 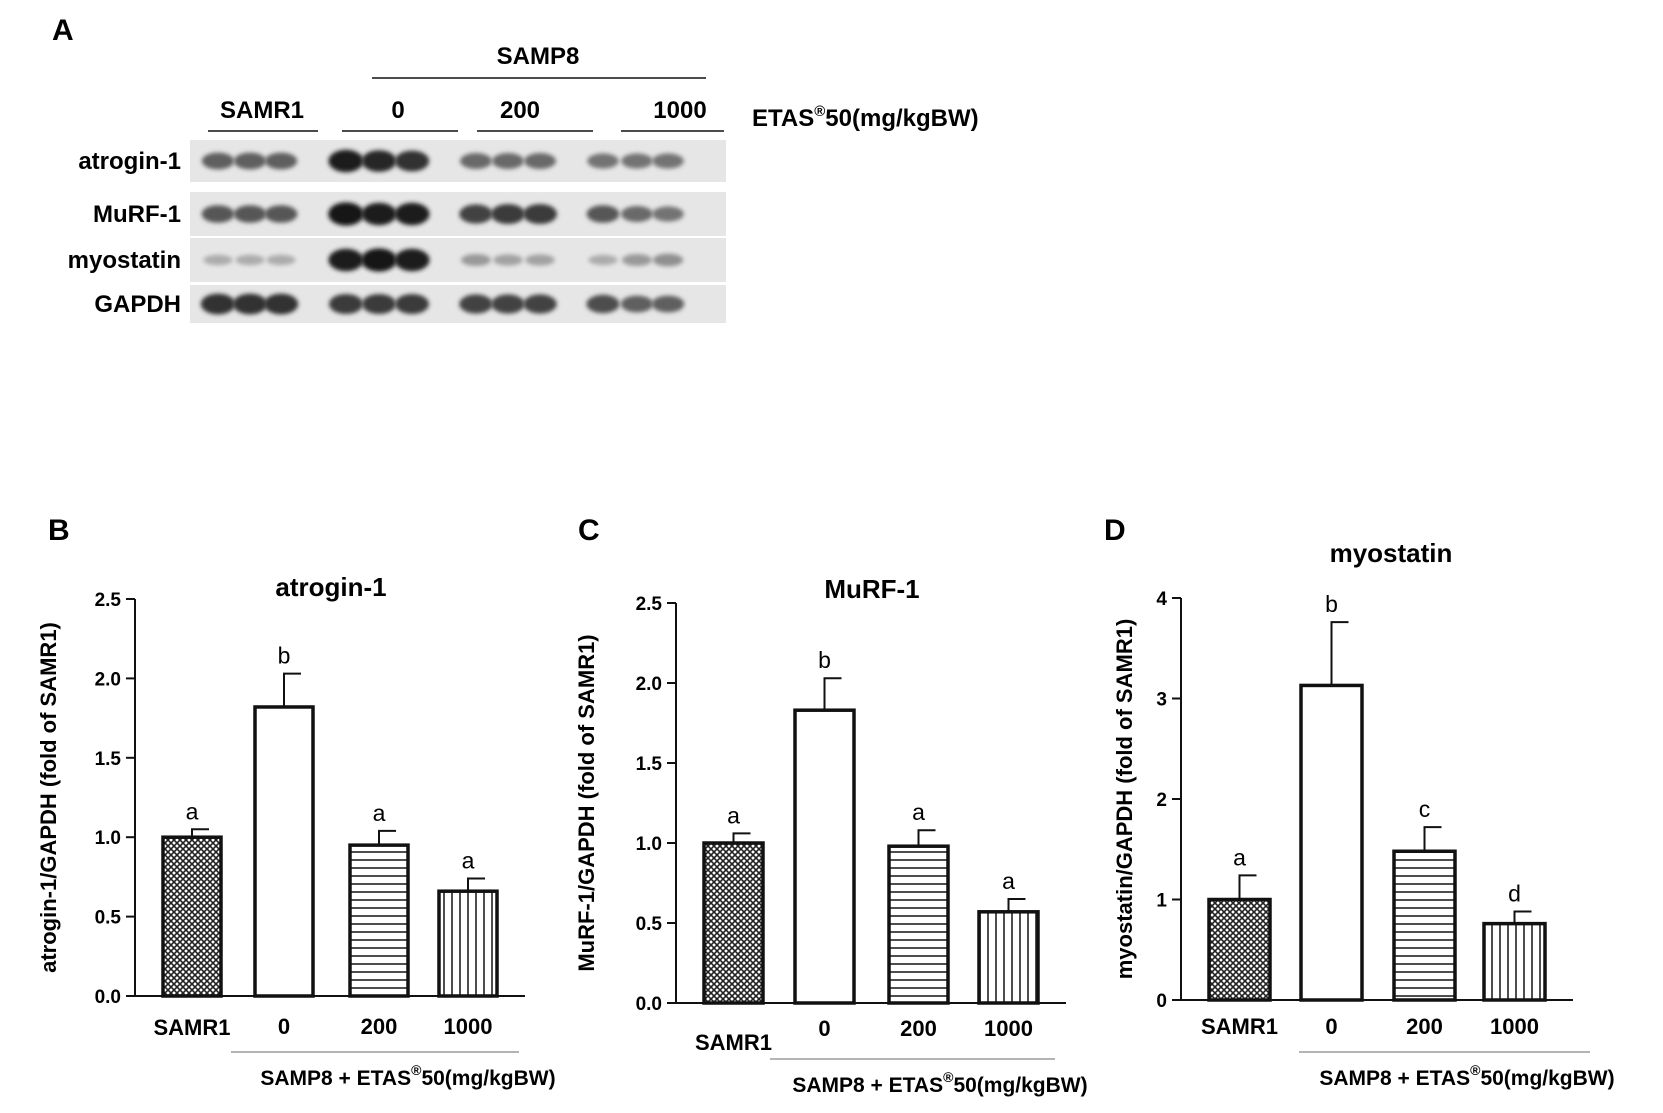 I want to click on blot-row-label: MuRF-1, so click(x=137, y=214).